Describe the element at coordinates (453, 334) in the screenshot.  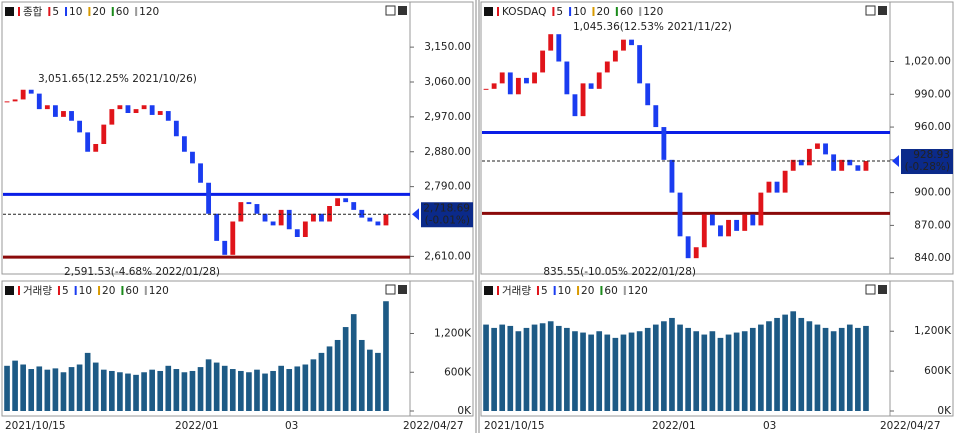
I see `y-tick-label: 1,200K` at that location.